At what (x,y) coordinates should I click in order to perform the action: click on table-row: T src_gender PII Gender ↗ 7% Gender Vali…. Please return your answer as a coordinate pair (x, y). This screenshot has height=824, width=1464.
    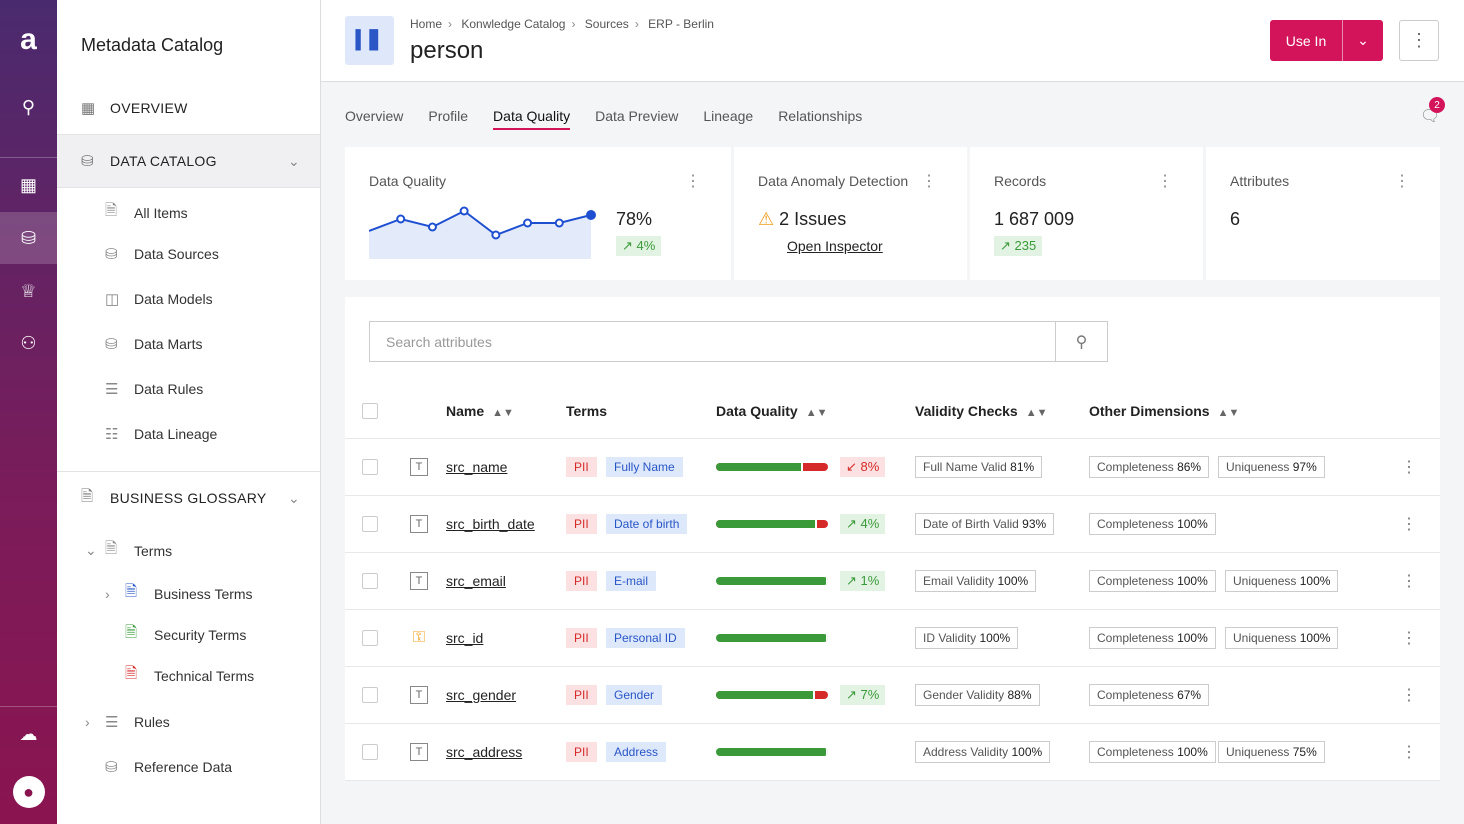
    Looking at the image, I should click on (892, 695).